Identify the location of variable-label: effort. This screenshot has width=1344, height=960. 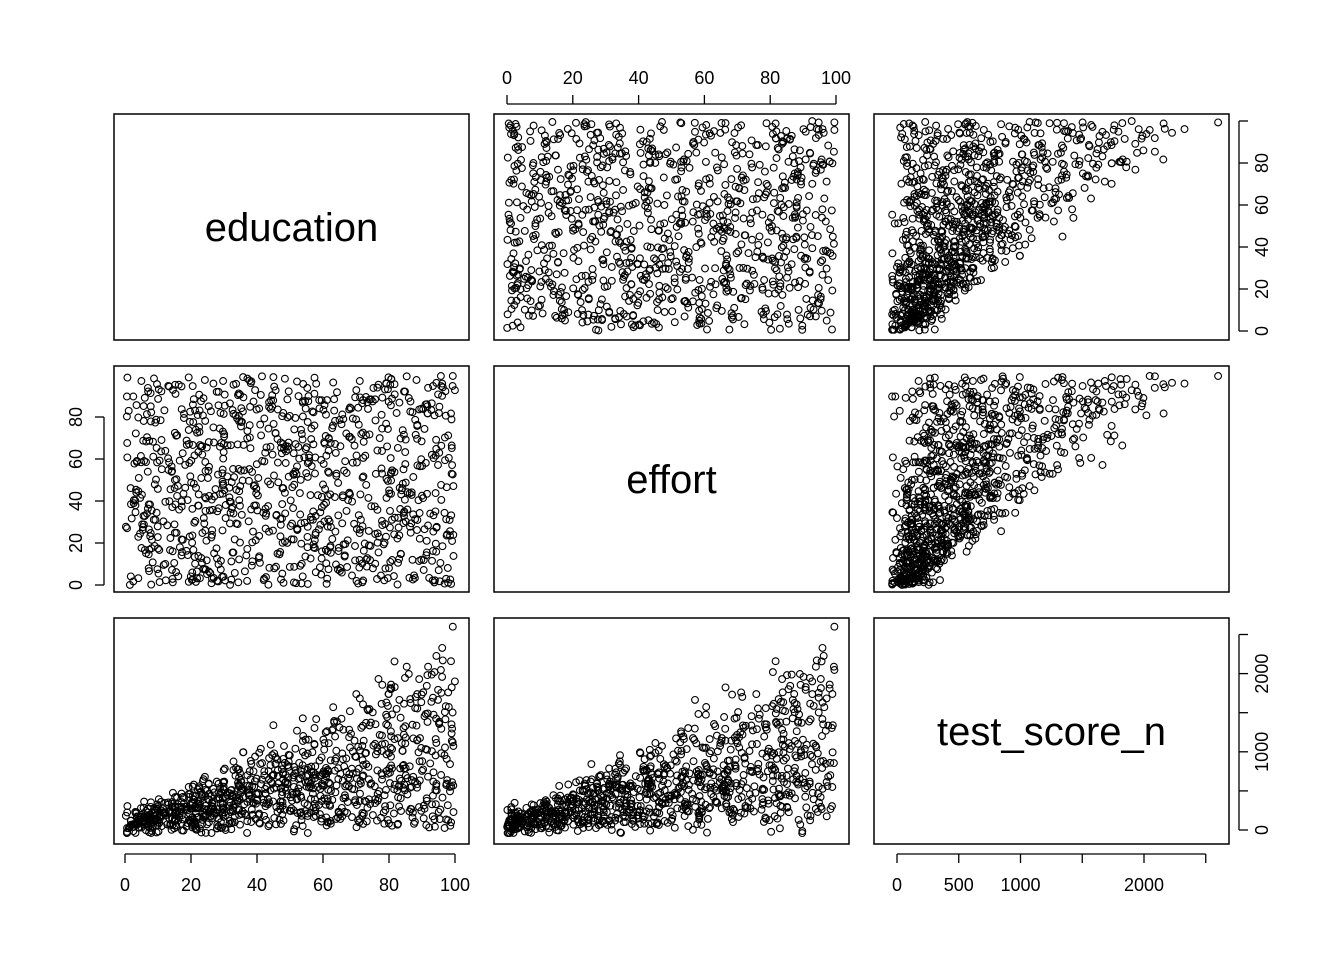
(671, 480).